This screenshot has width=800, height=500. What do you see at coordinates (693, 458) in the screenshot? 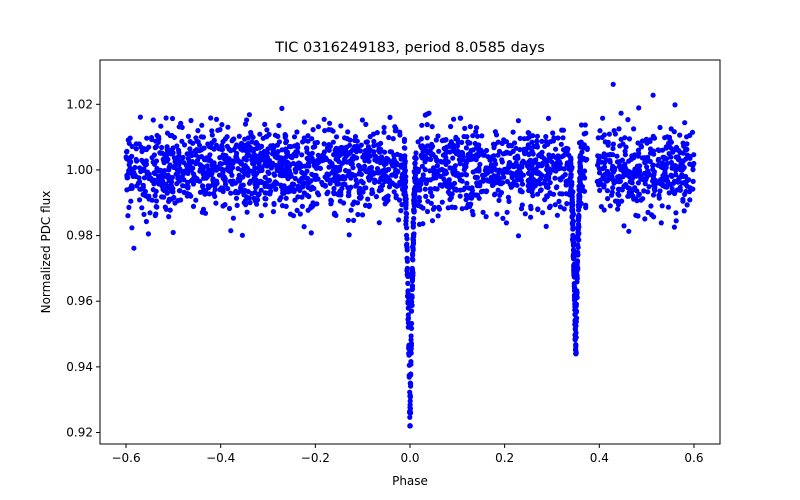
I see `x-tick-label: 0.6` at bounding box center [693, 458].